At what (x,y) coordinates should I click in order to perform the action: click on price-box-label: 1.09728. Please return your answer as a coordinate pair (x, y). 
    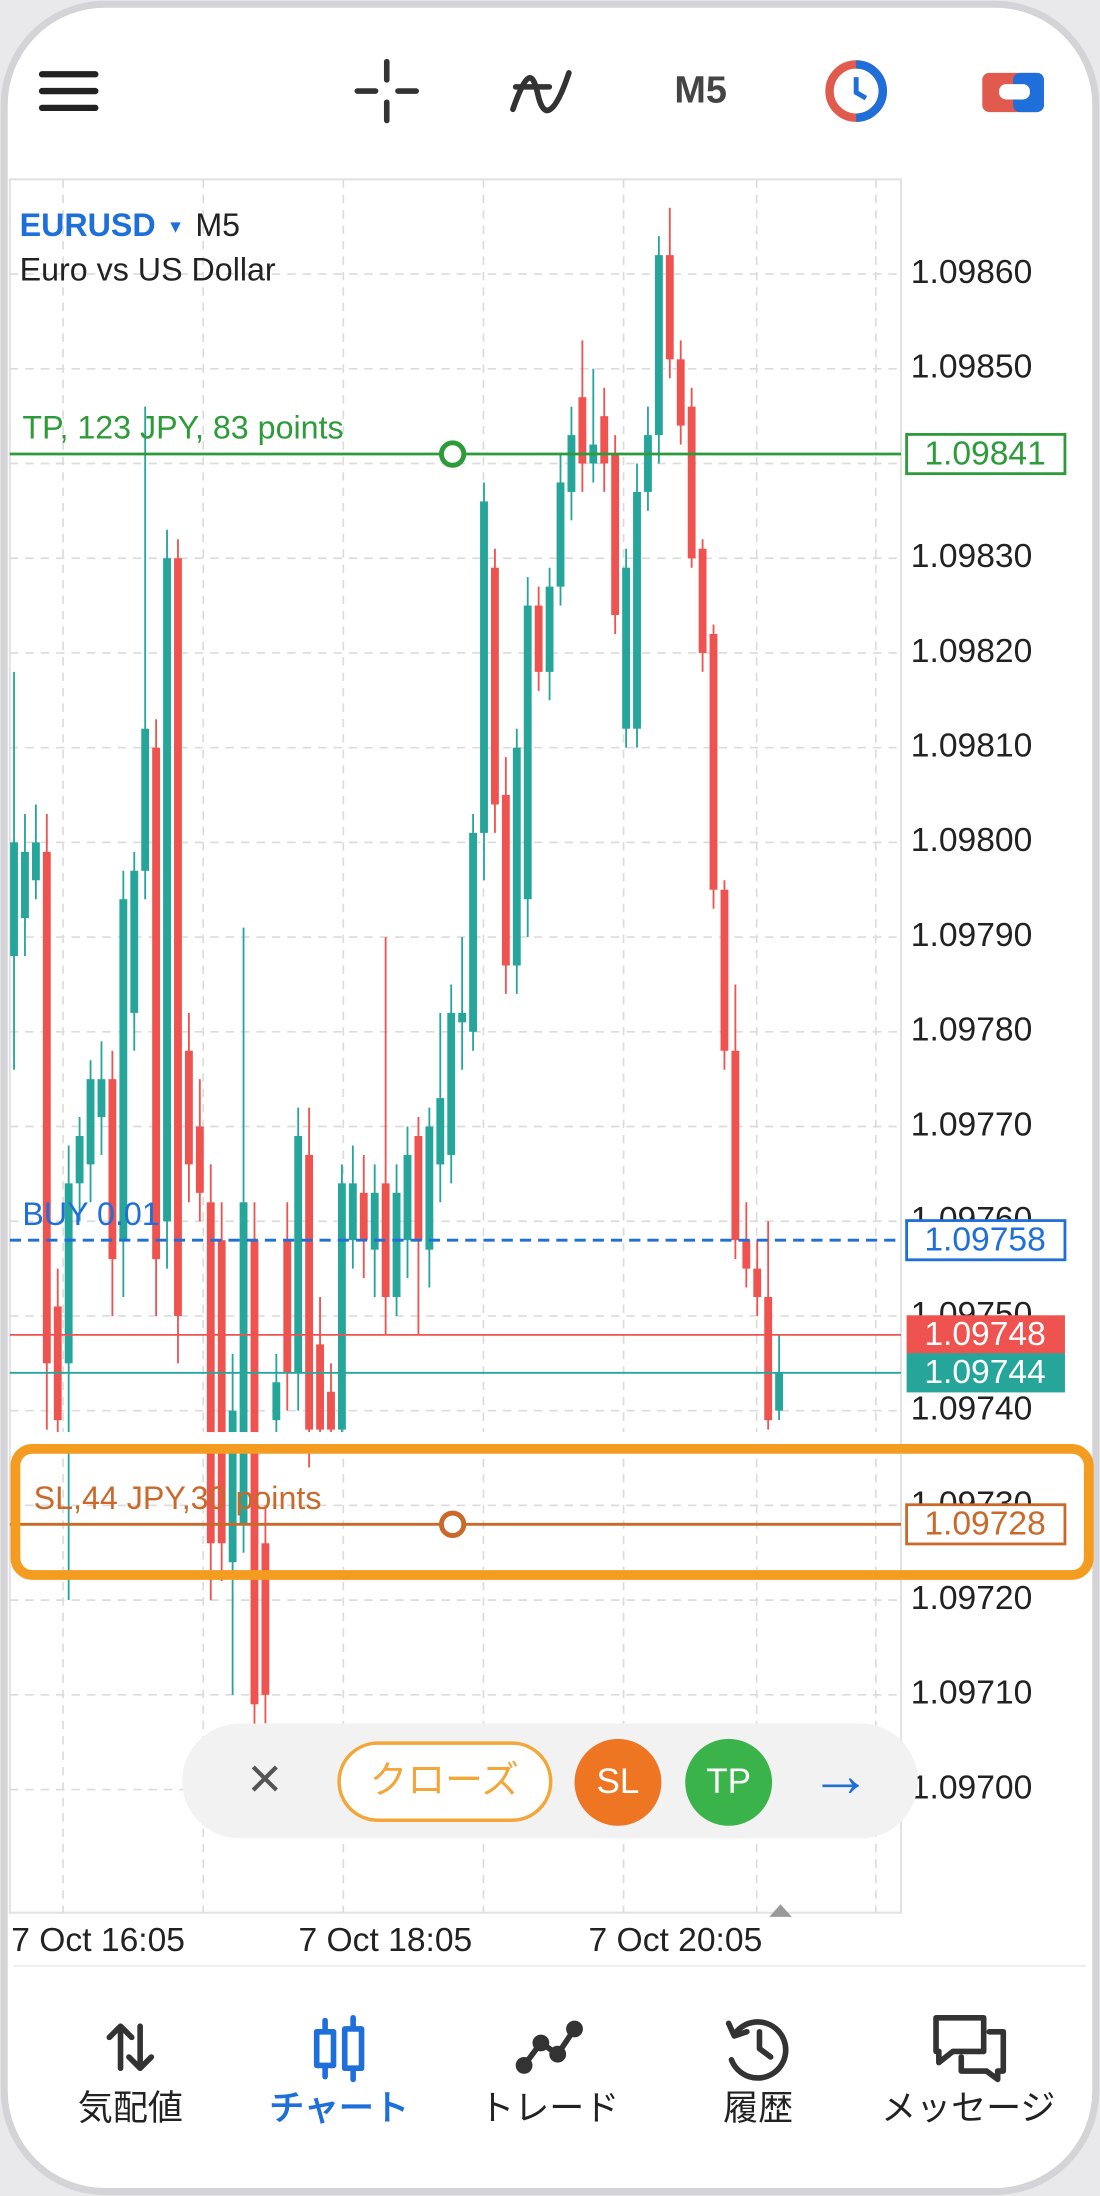
    Looking at the image, I should click on (984, 1524).